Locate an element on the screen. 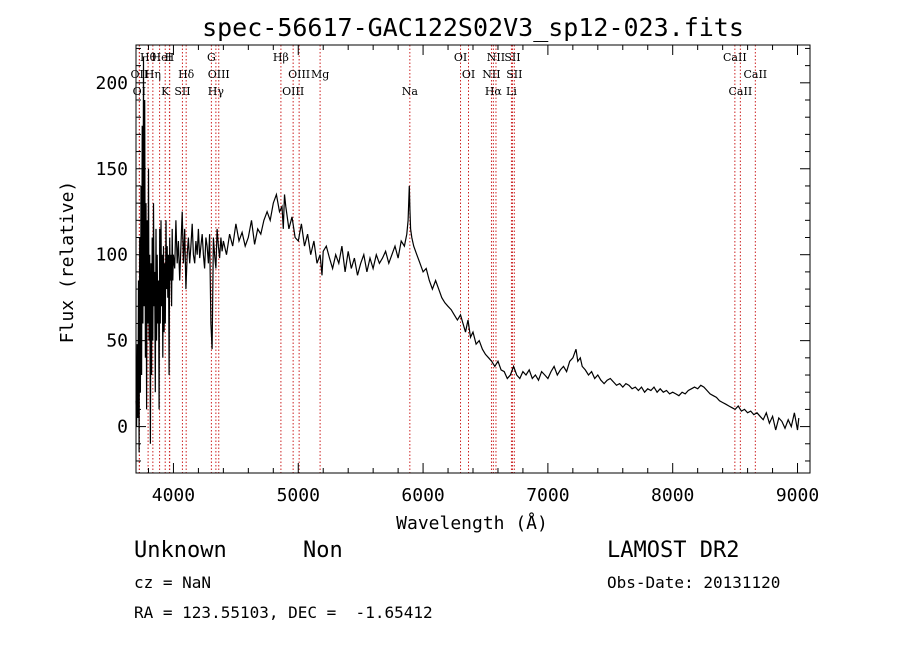 The width and height of the screenshot is (900, 649). coordinates-label: RA = 123.55103, DEC = -1.65412 is located at coordinates (283, 612).